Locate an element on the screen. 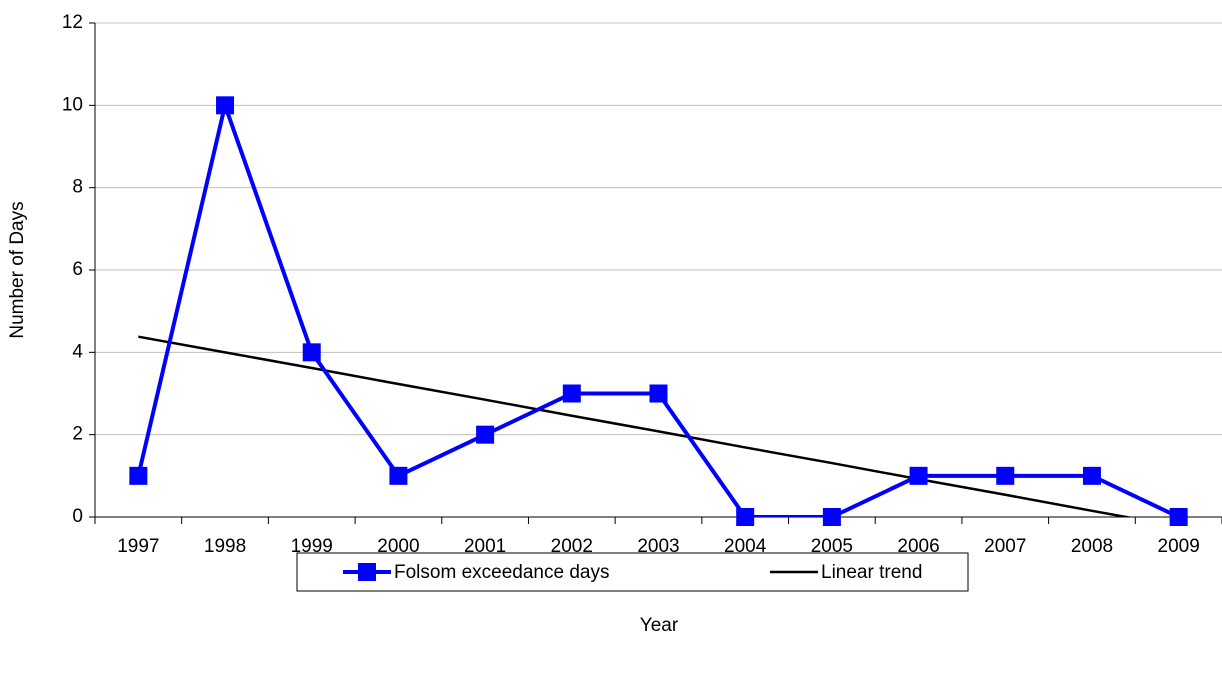  y-tick-label: 6 is located at coordinates (77, 269).